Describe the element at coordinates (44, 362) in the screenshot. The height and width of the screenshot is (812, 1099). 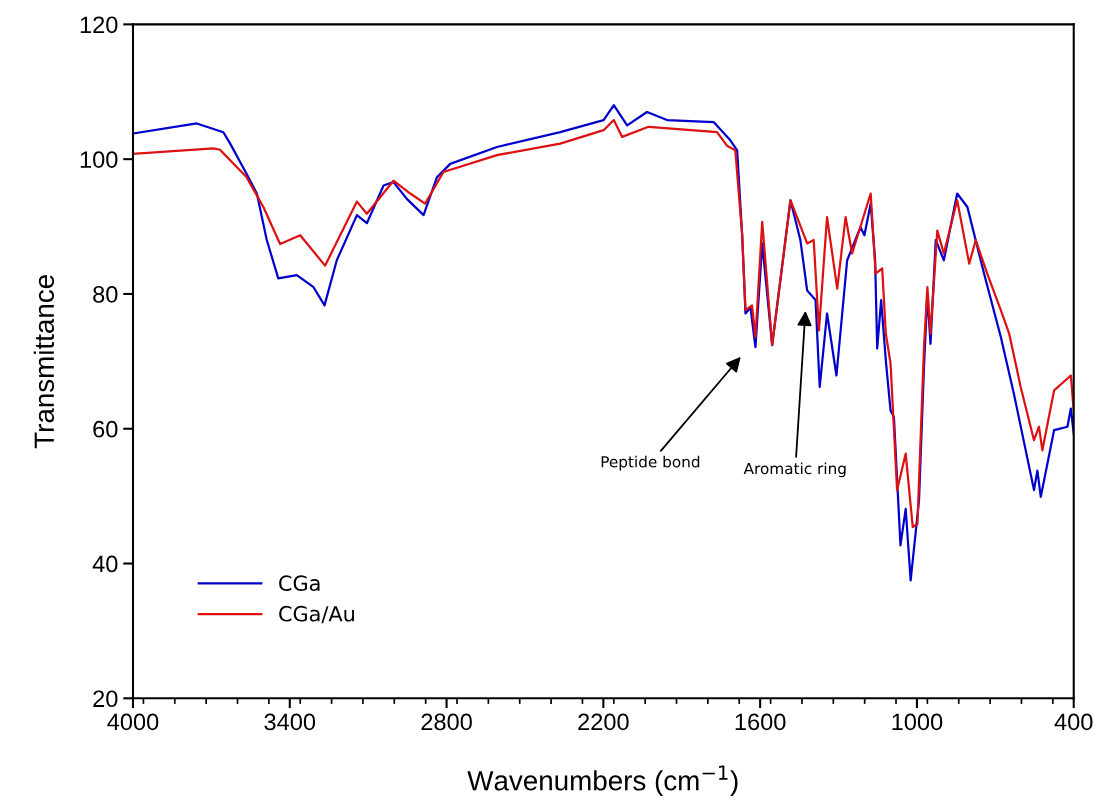
I see `y-axis-title: Transmittance` at that location.